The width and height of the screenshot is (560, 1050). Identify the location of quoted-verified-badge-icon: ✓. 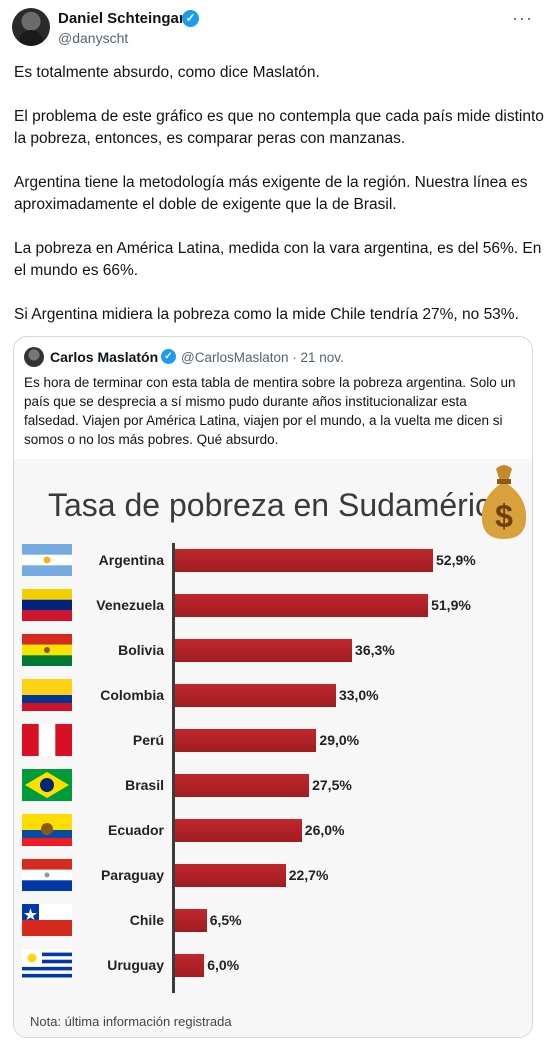
(168, 356).